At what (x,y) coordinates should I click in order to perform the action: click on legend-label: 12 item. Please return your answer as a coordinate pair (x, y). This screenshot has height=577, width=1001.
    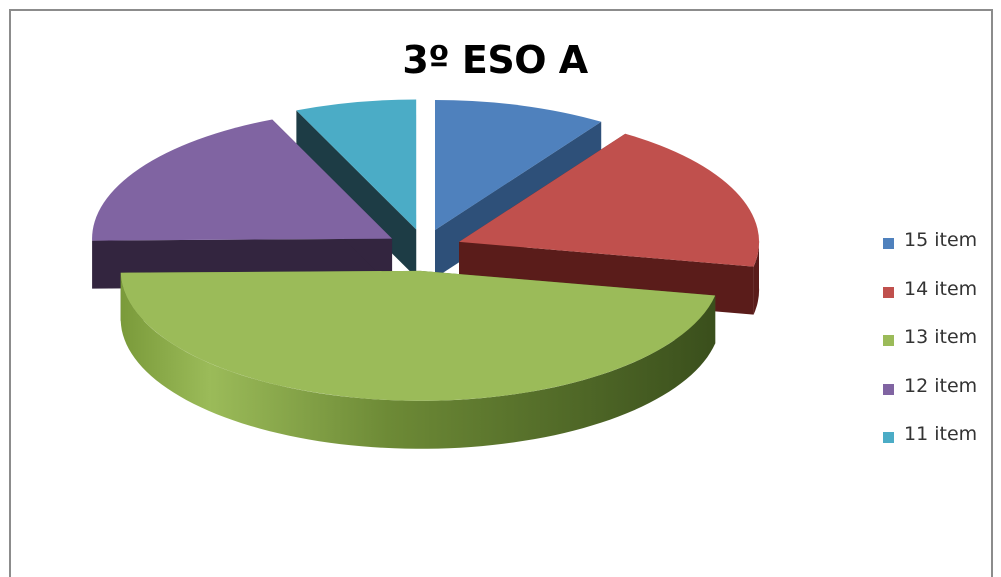
    Looking at the image, I should click on (941, 385).